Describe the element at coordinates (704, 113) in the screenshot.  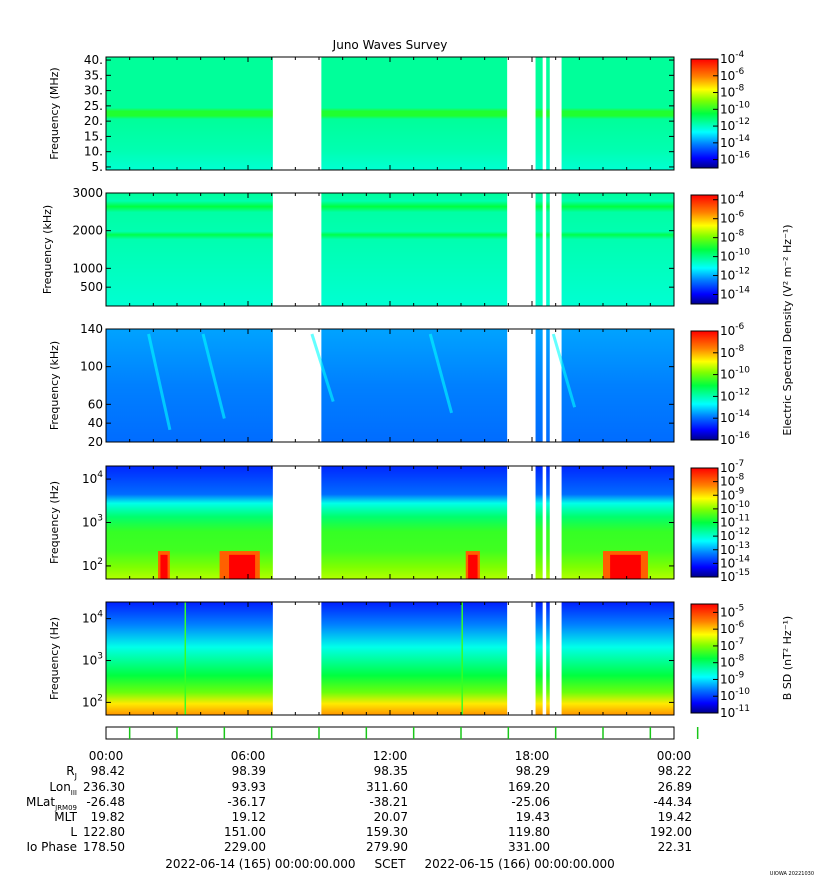
I see `colorbar-frame` at that location.